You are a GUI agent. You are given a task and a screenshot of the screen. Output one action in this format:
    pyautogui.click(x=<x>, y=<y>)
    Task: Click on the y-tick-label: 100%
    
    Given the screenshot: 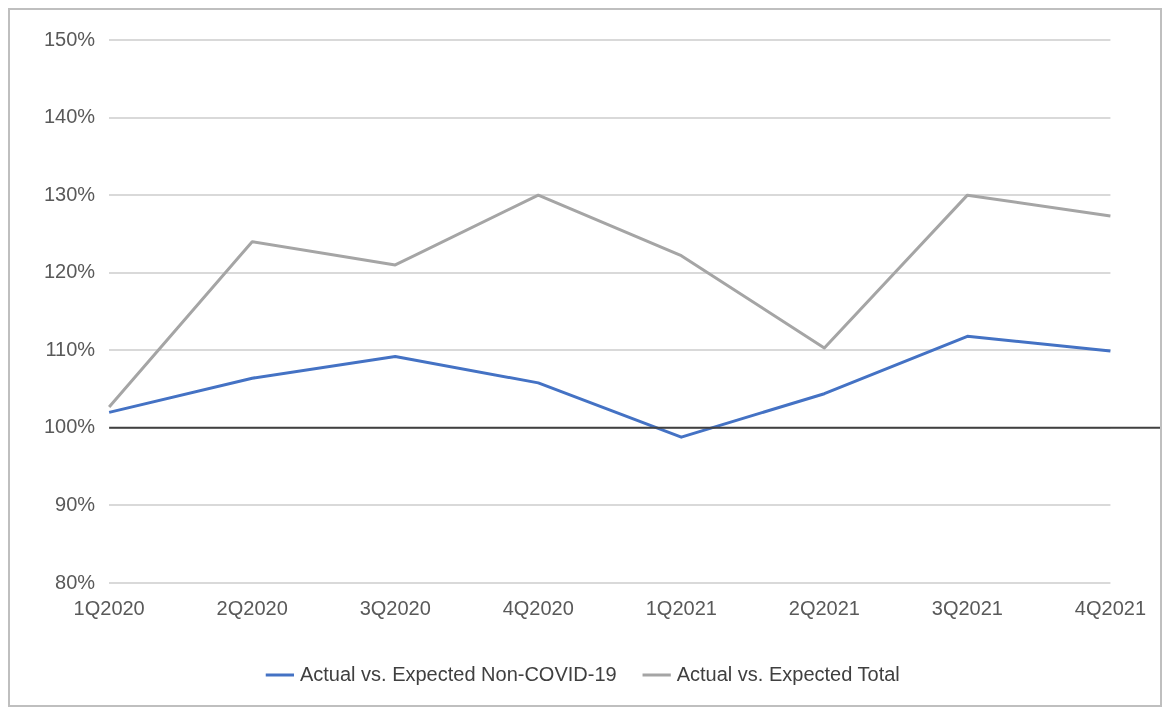 What is the action you would take?
    pyautogui.click(x=70, y=426)
    